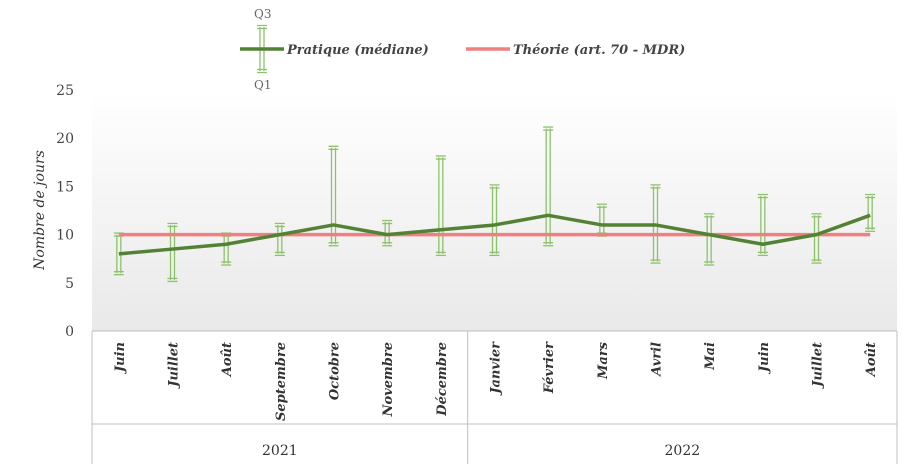 This screenshot has height=474, width=918. Describe the element at coordinates (442, 379) in the screenshot. I see `x-tick-label: Décembre` at that location.